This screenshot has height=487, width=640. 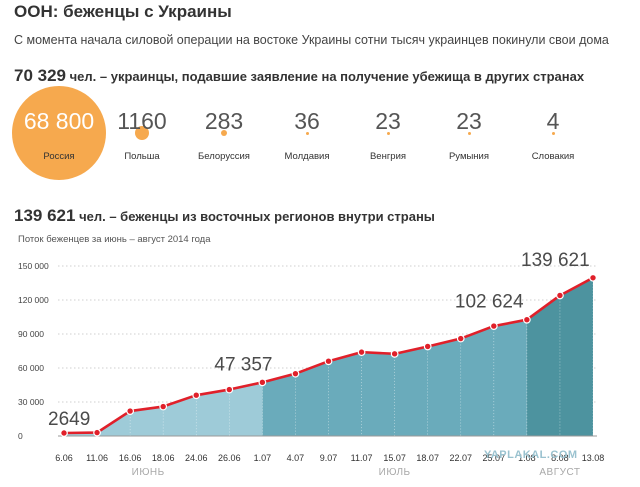 I want to click on x-tick-label: 26.06, so click(x=229, y=458).